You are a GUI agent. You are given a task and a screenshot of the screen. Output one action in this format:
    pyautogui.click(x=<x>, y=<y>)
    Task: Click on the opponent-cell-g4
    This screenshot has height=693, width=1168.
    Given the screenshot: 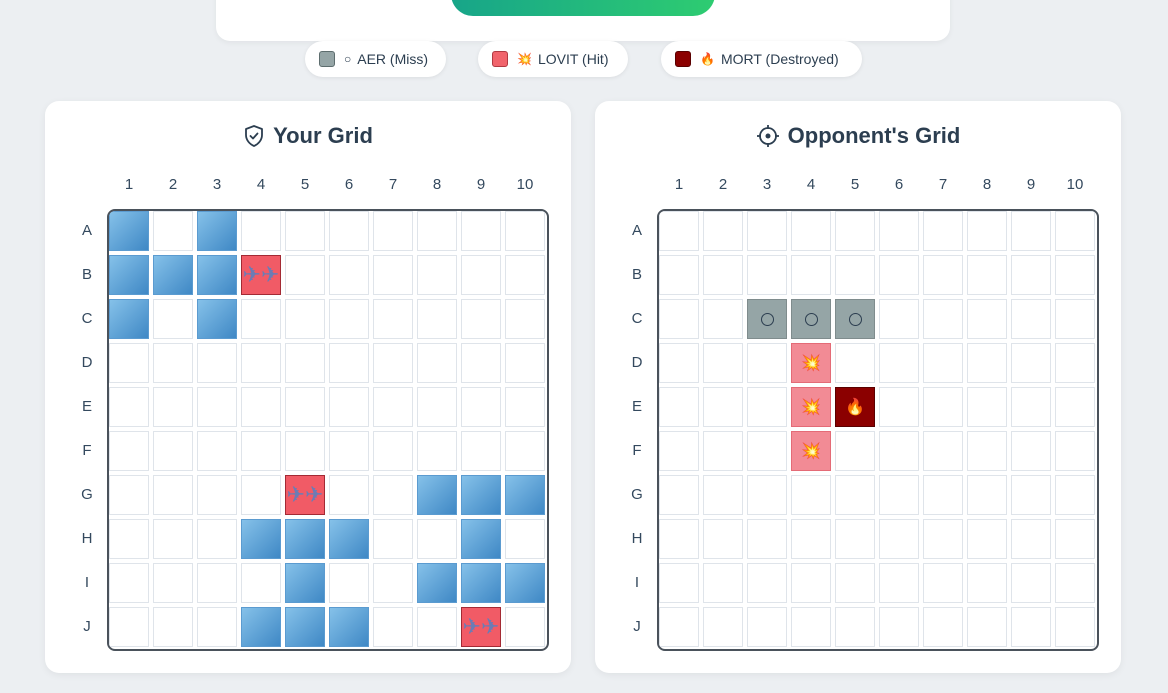 What is the action you would take?
    pyautogui.click(x=811, y=495)
    